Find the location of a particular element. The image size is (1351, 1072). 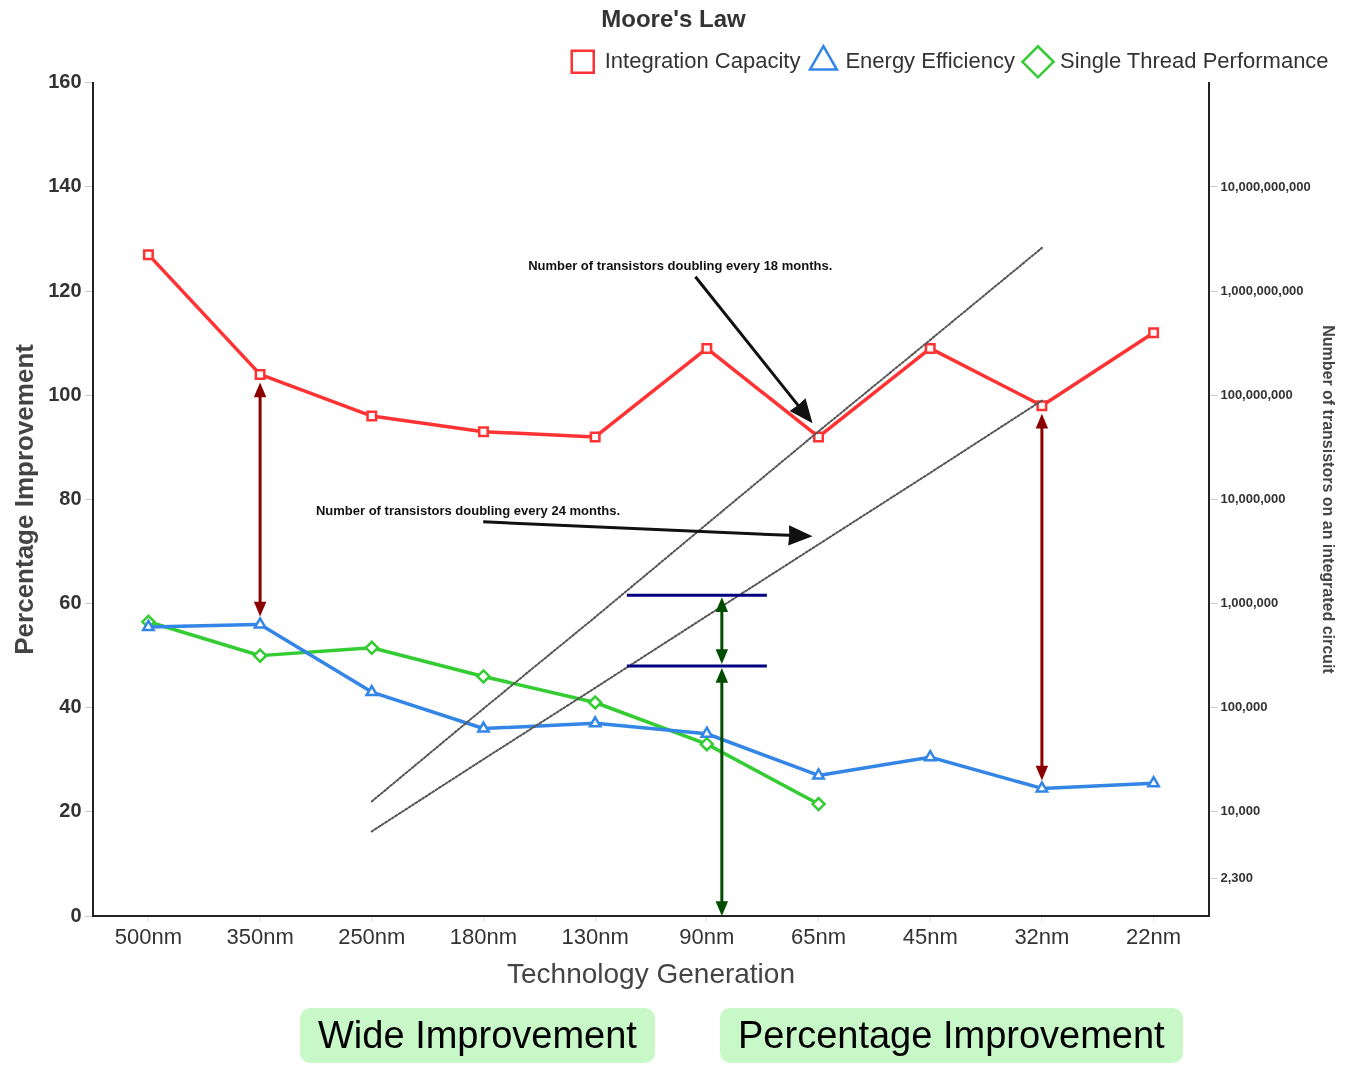

x-tick-label: 90nm is located at coordinates (707, 937).